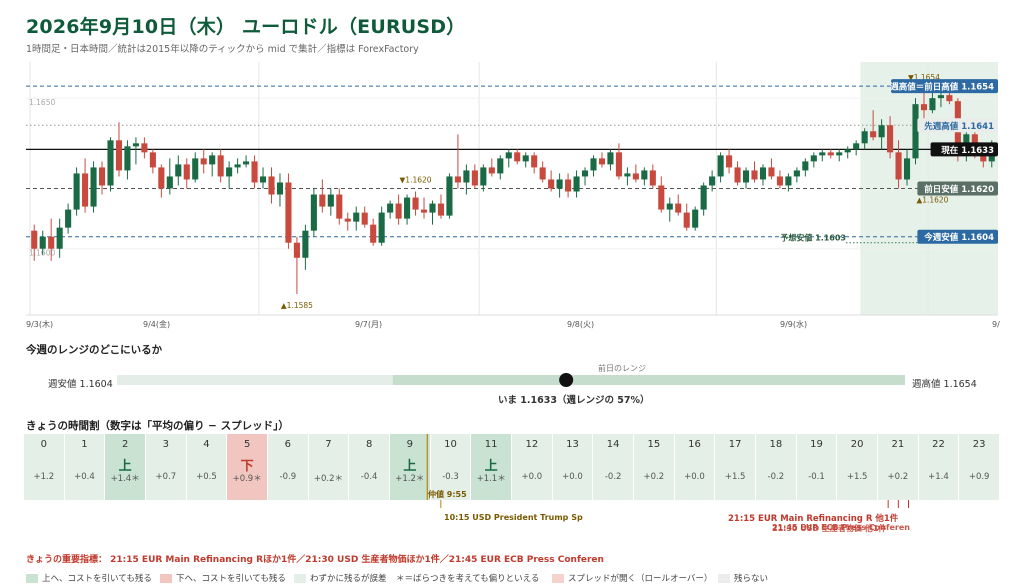 This screenshot has height=584, width=1024. I want to click on hour-value: +1.4＊, so click(125, 479).